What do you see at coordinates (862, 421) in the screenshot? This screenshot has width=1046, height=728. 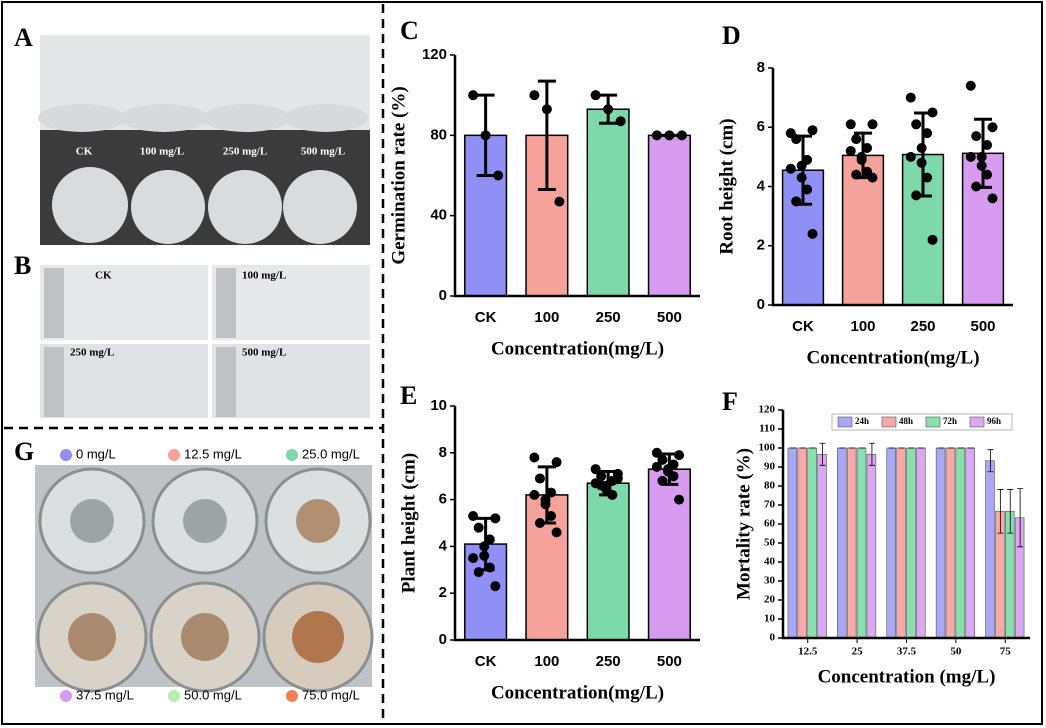 I see `legend-label: 24h` at bounding box center [862, 421].